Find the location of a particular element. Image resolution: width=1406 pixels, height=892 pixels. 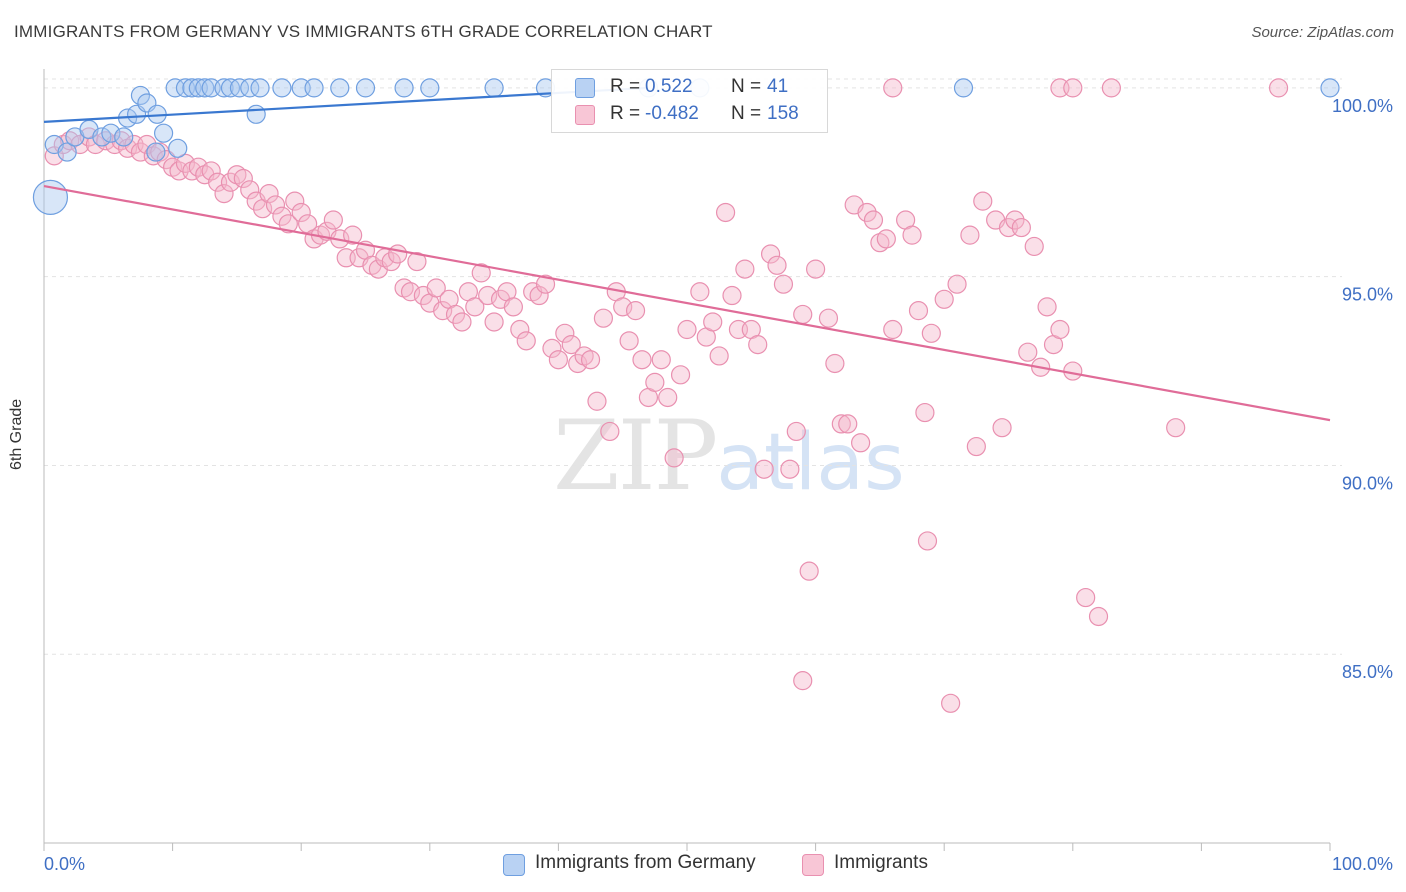

correlation-legend: R = 0.522 N = 41 R = -0.482 N = 158 is located at coordinates (689, 101).